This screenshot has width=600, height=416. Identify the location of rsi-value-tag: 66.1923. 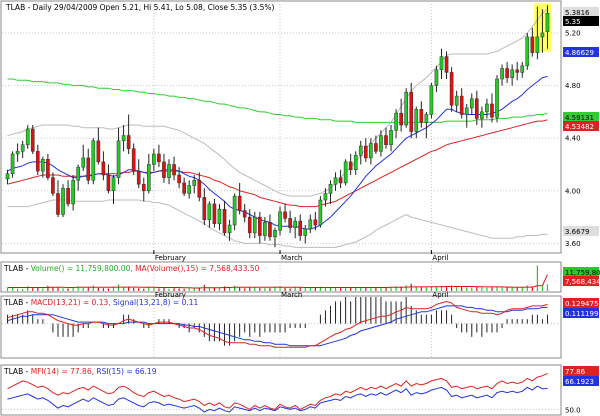
(579, 382).